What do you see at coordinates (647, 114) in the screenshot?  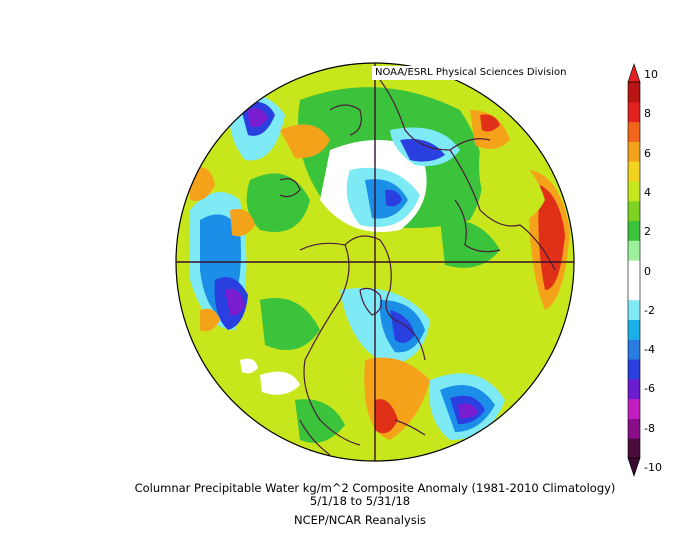 I see `colorbar-tick-label: 8` at bounding box center [647, 114].